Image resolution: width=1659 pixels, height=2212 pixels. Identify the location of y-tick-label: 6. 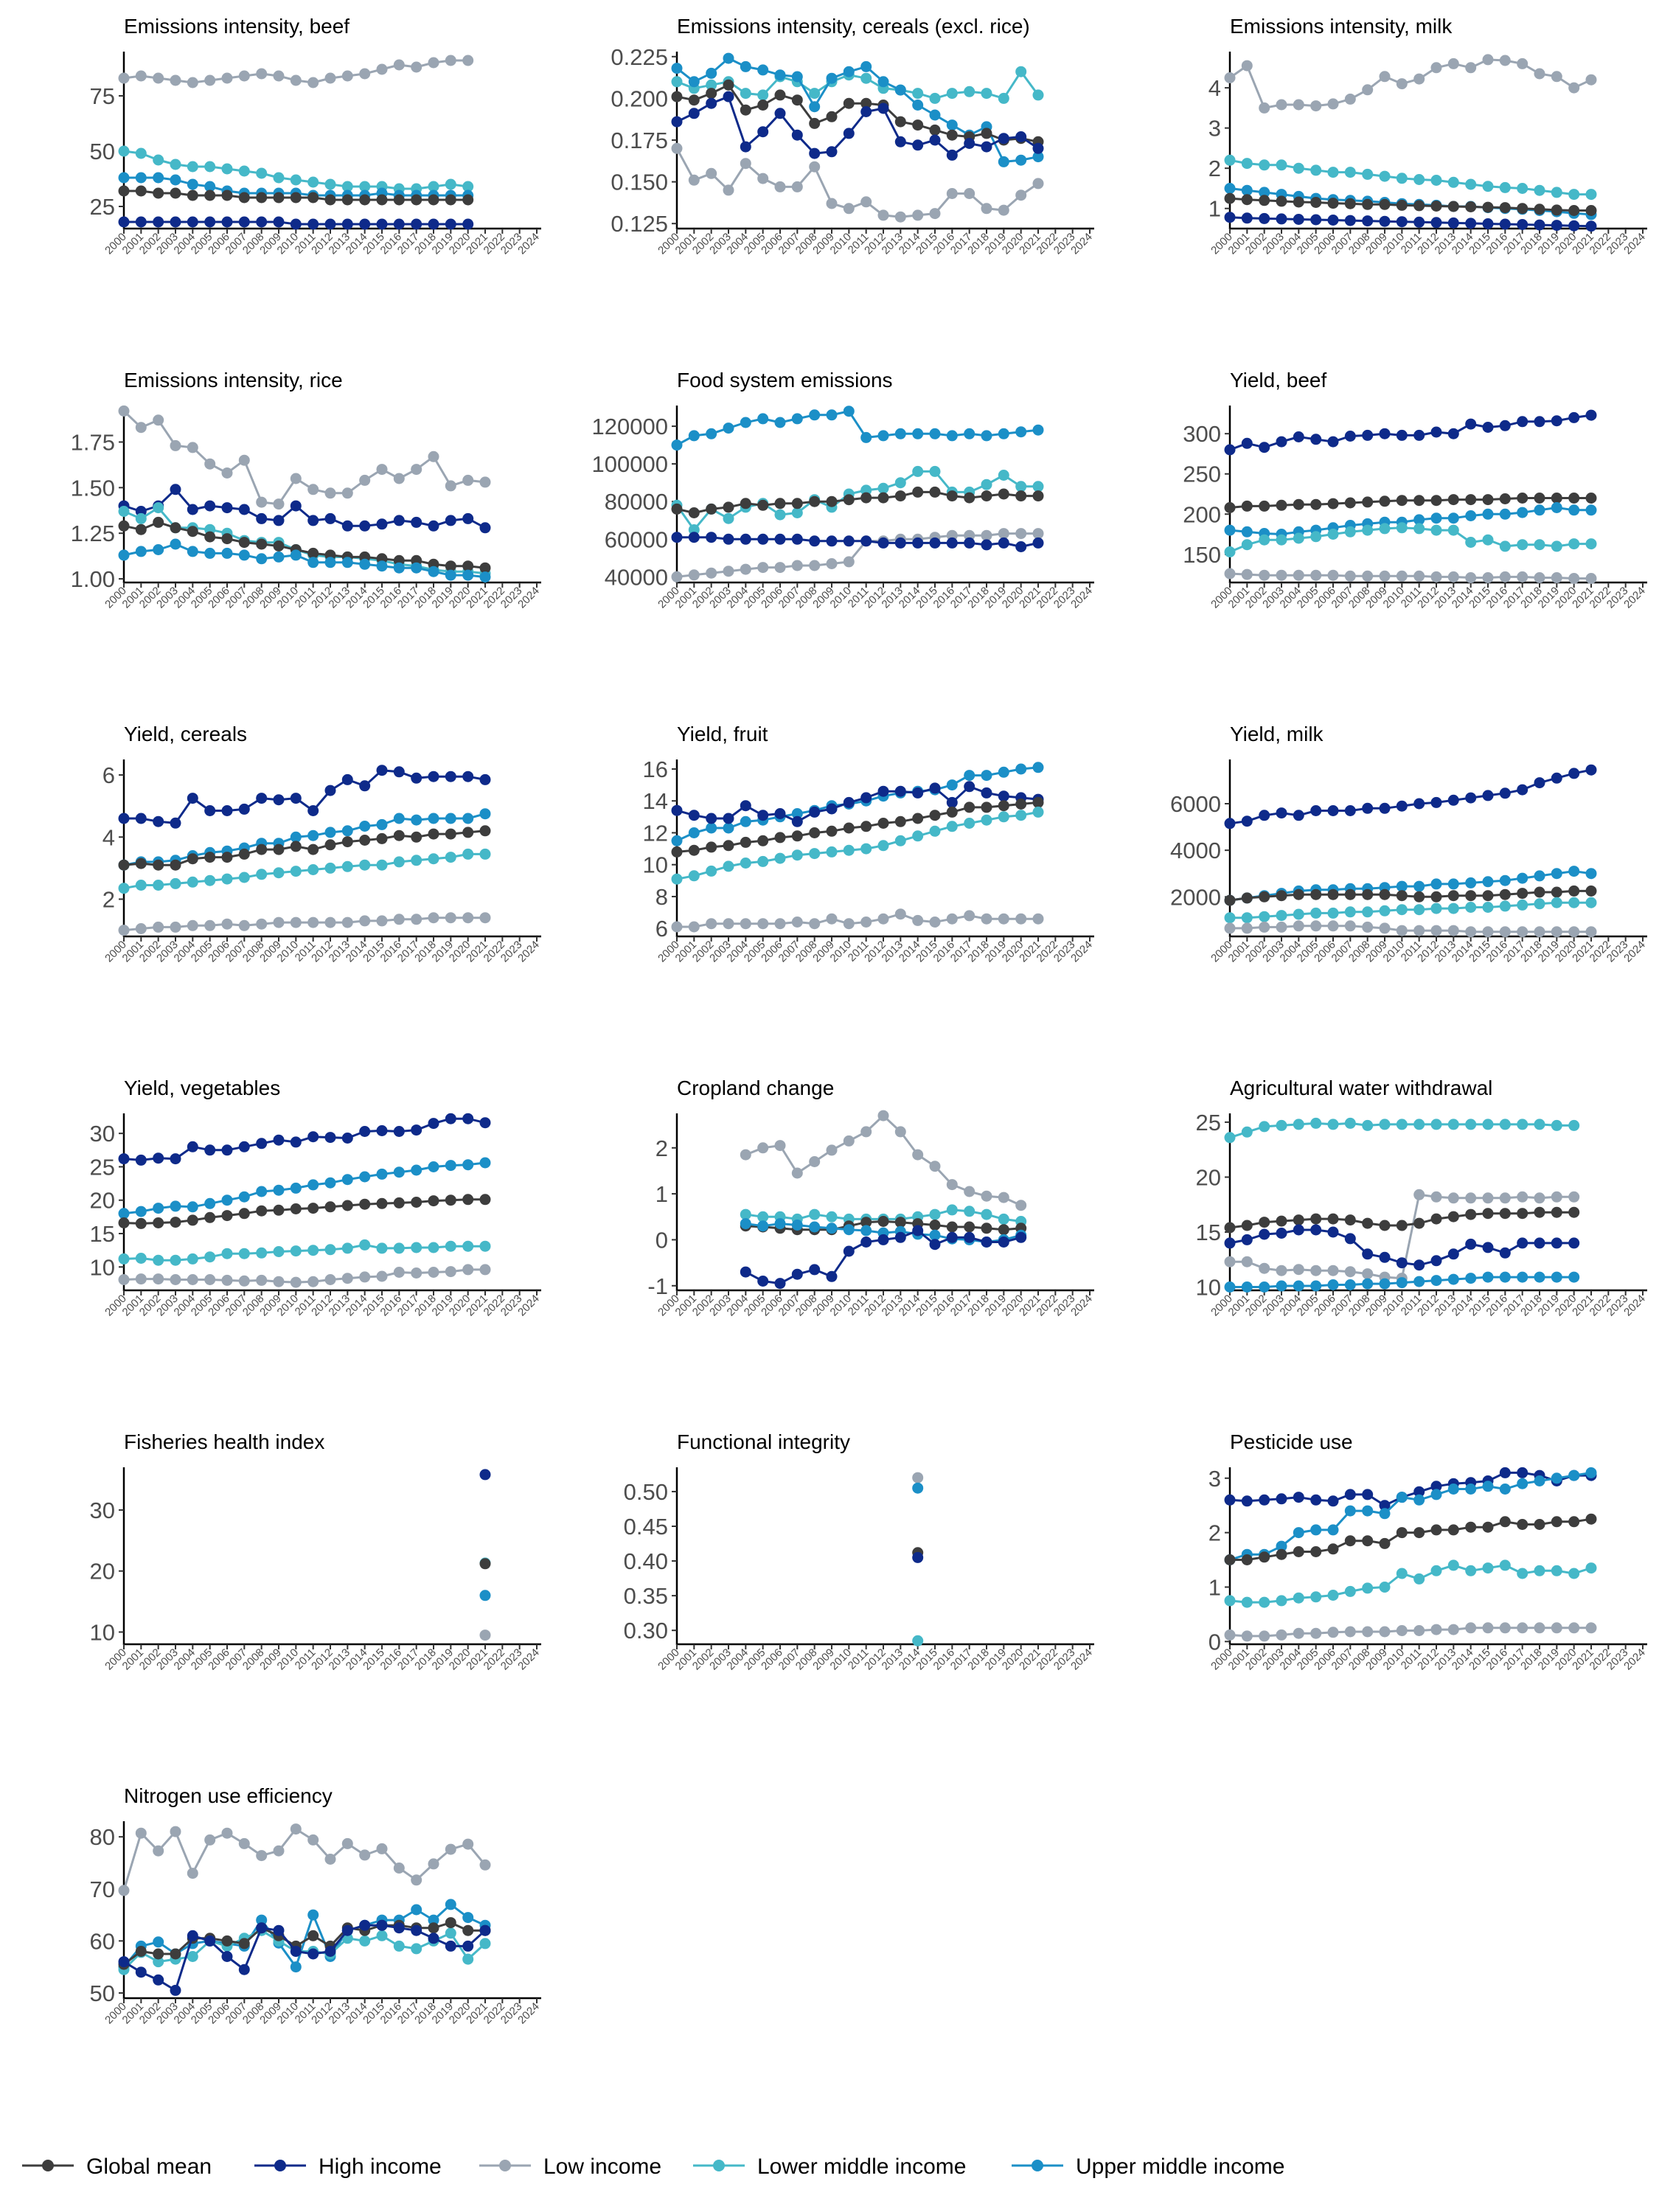
(661, 929).